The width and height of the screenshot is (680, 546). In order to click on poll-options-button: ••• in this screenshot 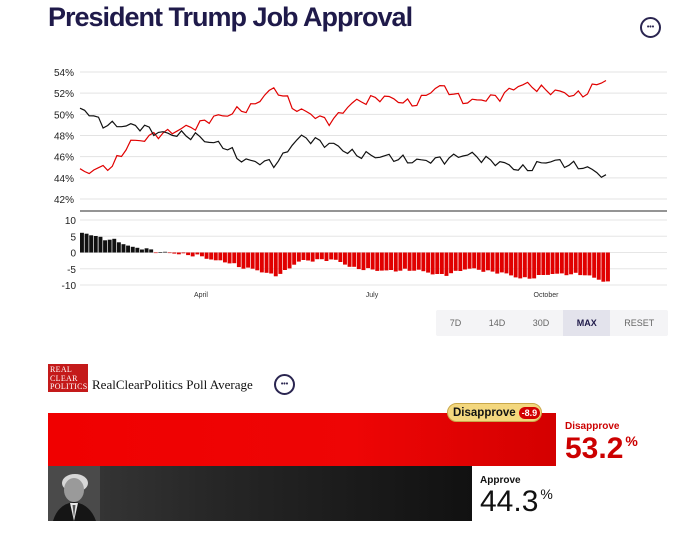, I will do `click(284, 384)`.